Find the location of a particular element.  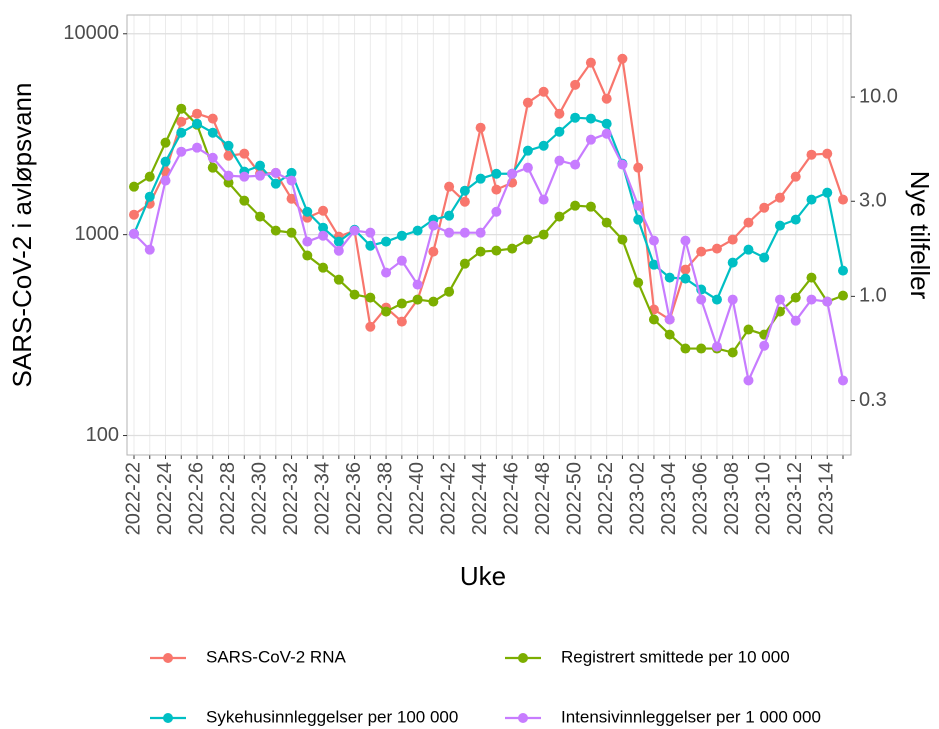

legend-item: Intensivinnleggelser per 1 000 000 is located at coordinates (663, 716).